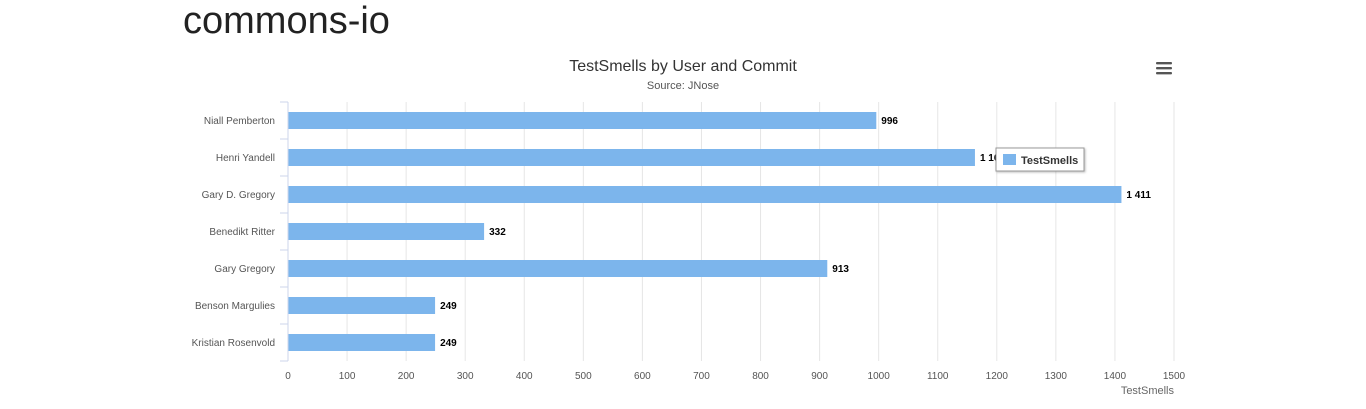  Describe the element at coordinates (288, 376) in the screenshot. I see `x-tick-label: 0` at that location.